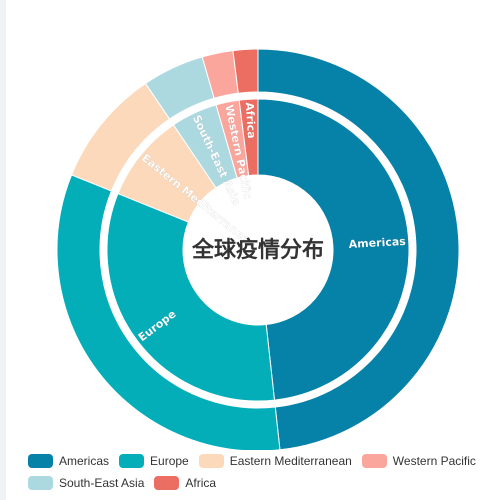  I want to click on inner-label-africa: Africa, so click(250, 120).